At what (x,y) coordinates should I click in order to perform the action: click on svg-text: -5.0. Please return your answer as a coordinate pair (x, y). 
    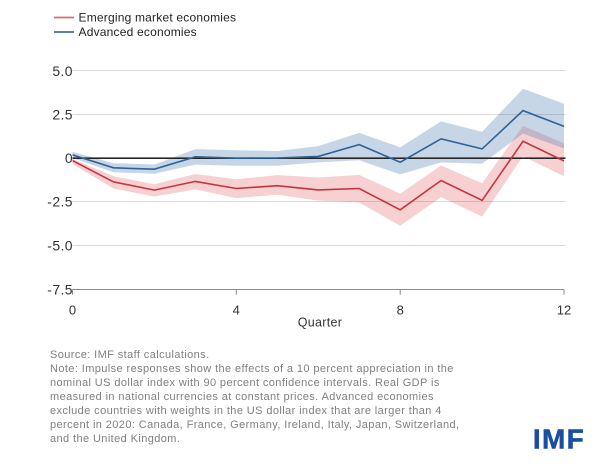
    Looking at the image, I should click on (60, 245).